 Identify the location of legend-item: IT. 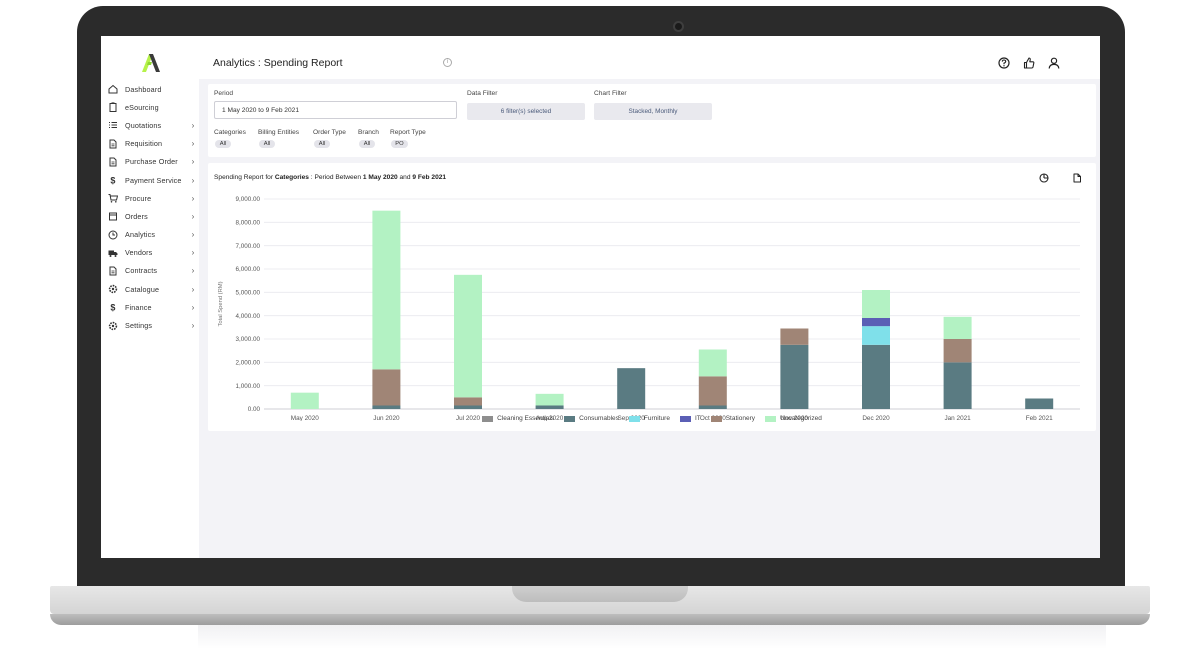
(690, 418).